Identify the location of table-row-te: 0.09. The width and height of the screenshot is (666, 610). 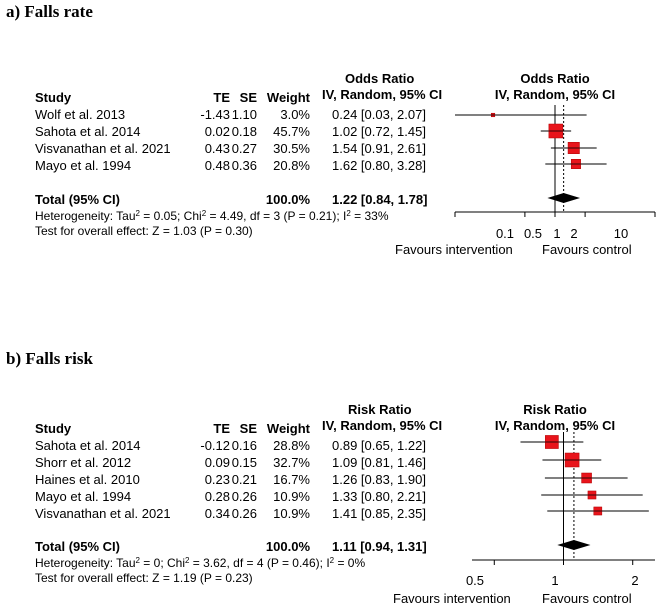
(217, 462).